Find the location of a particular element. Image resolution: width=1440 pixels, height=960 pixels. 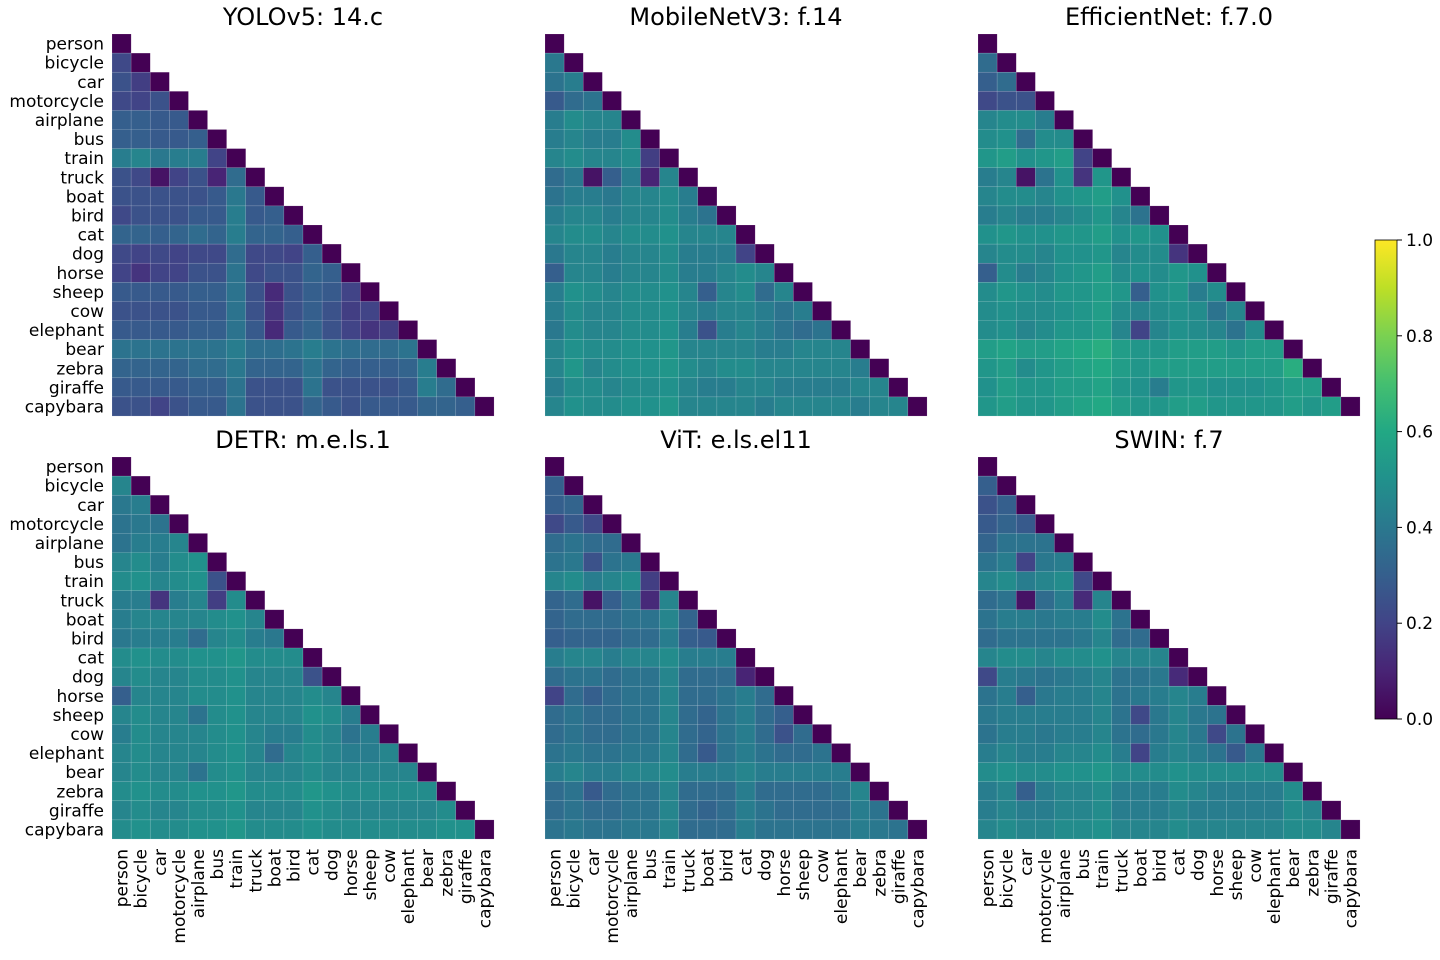

heatmap-cell-truck-bus is located at coordinates (650, 600).